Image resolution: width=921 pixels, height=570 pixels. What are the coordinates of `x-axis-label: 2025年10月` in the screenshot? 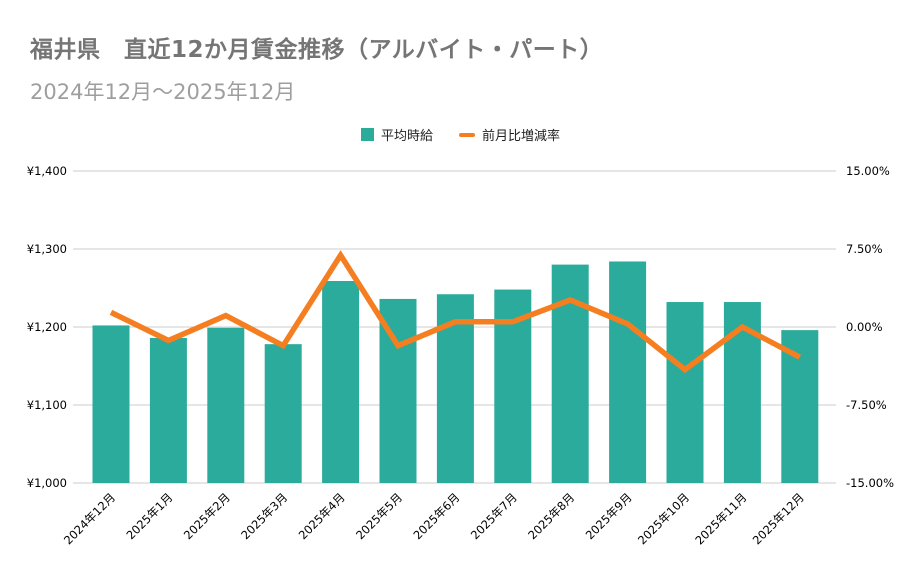 It's located at (663, 518).